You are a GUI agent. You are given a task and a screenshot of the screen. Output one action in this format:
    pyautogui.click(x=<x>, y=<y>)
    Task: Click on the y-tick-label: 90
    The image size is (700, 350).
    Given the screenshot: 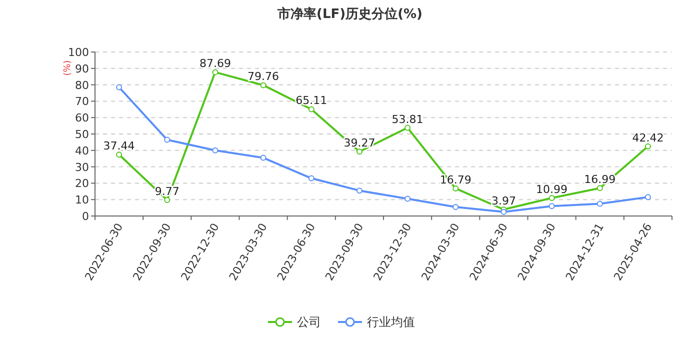 What is the action you would take?
    pyautogui.click(x=82, y=69)
    